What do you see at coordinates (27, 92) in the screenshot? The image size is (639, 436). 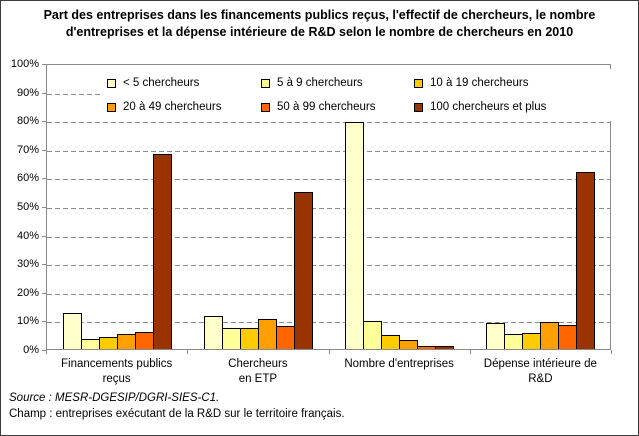 I see `y-axis-label: 90%` at bounding box center [27, 92].